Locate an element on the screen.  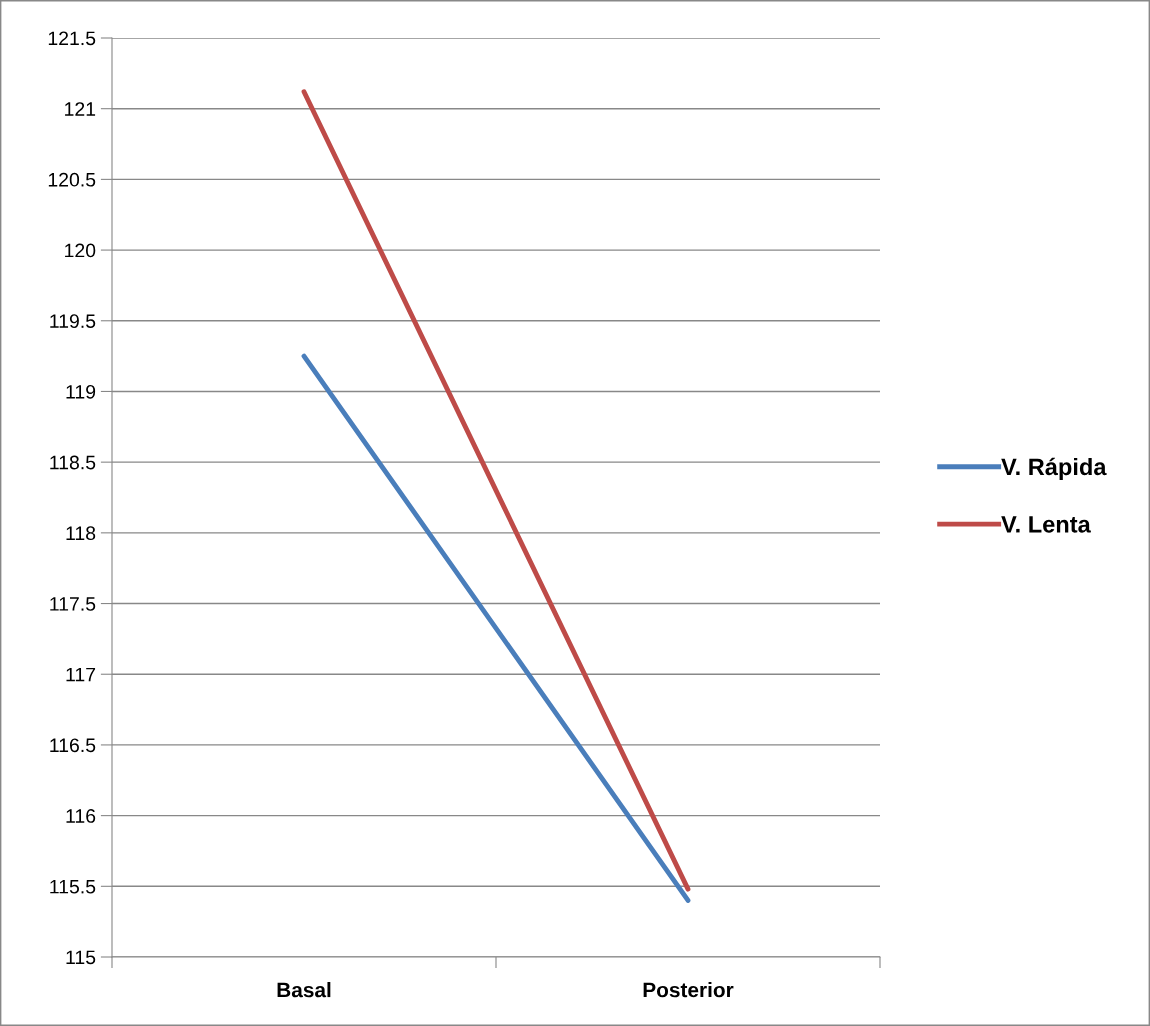
y-tick-label: 115.5 is located at coordinates (73, 886).